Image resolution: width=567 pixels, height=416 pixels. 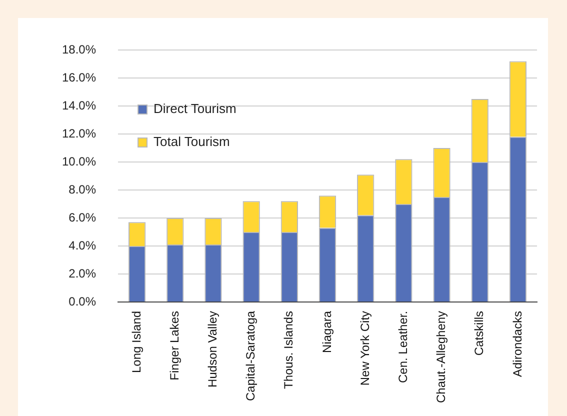 What do you see at coordinates (79, 105) in the screenshot?
I see `y-tick-label: 14.0%` at bounding box center [79, 105].